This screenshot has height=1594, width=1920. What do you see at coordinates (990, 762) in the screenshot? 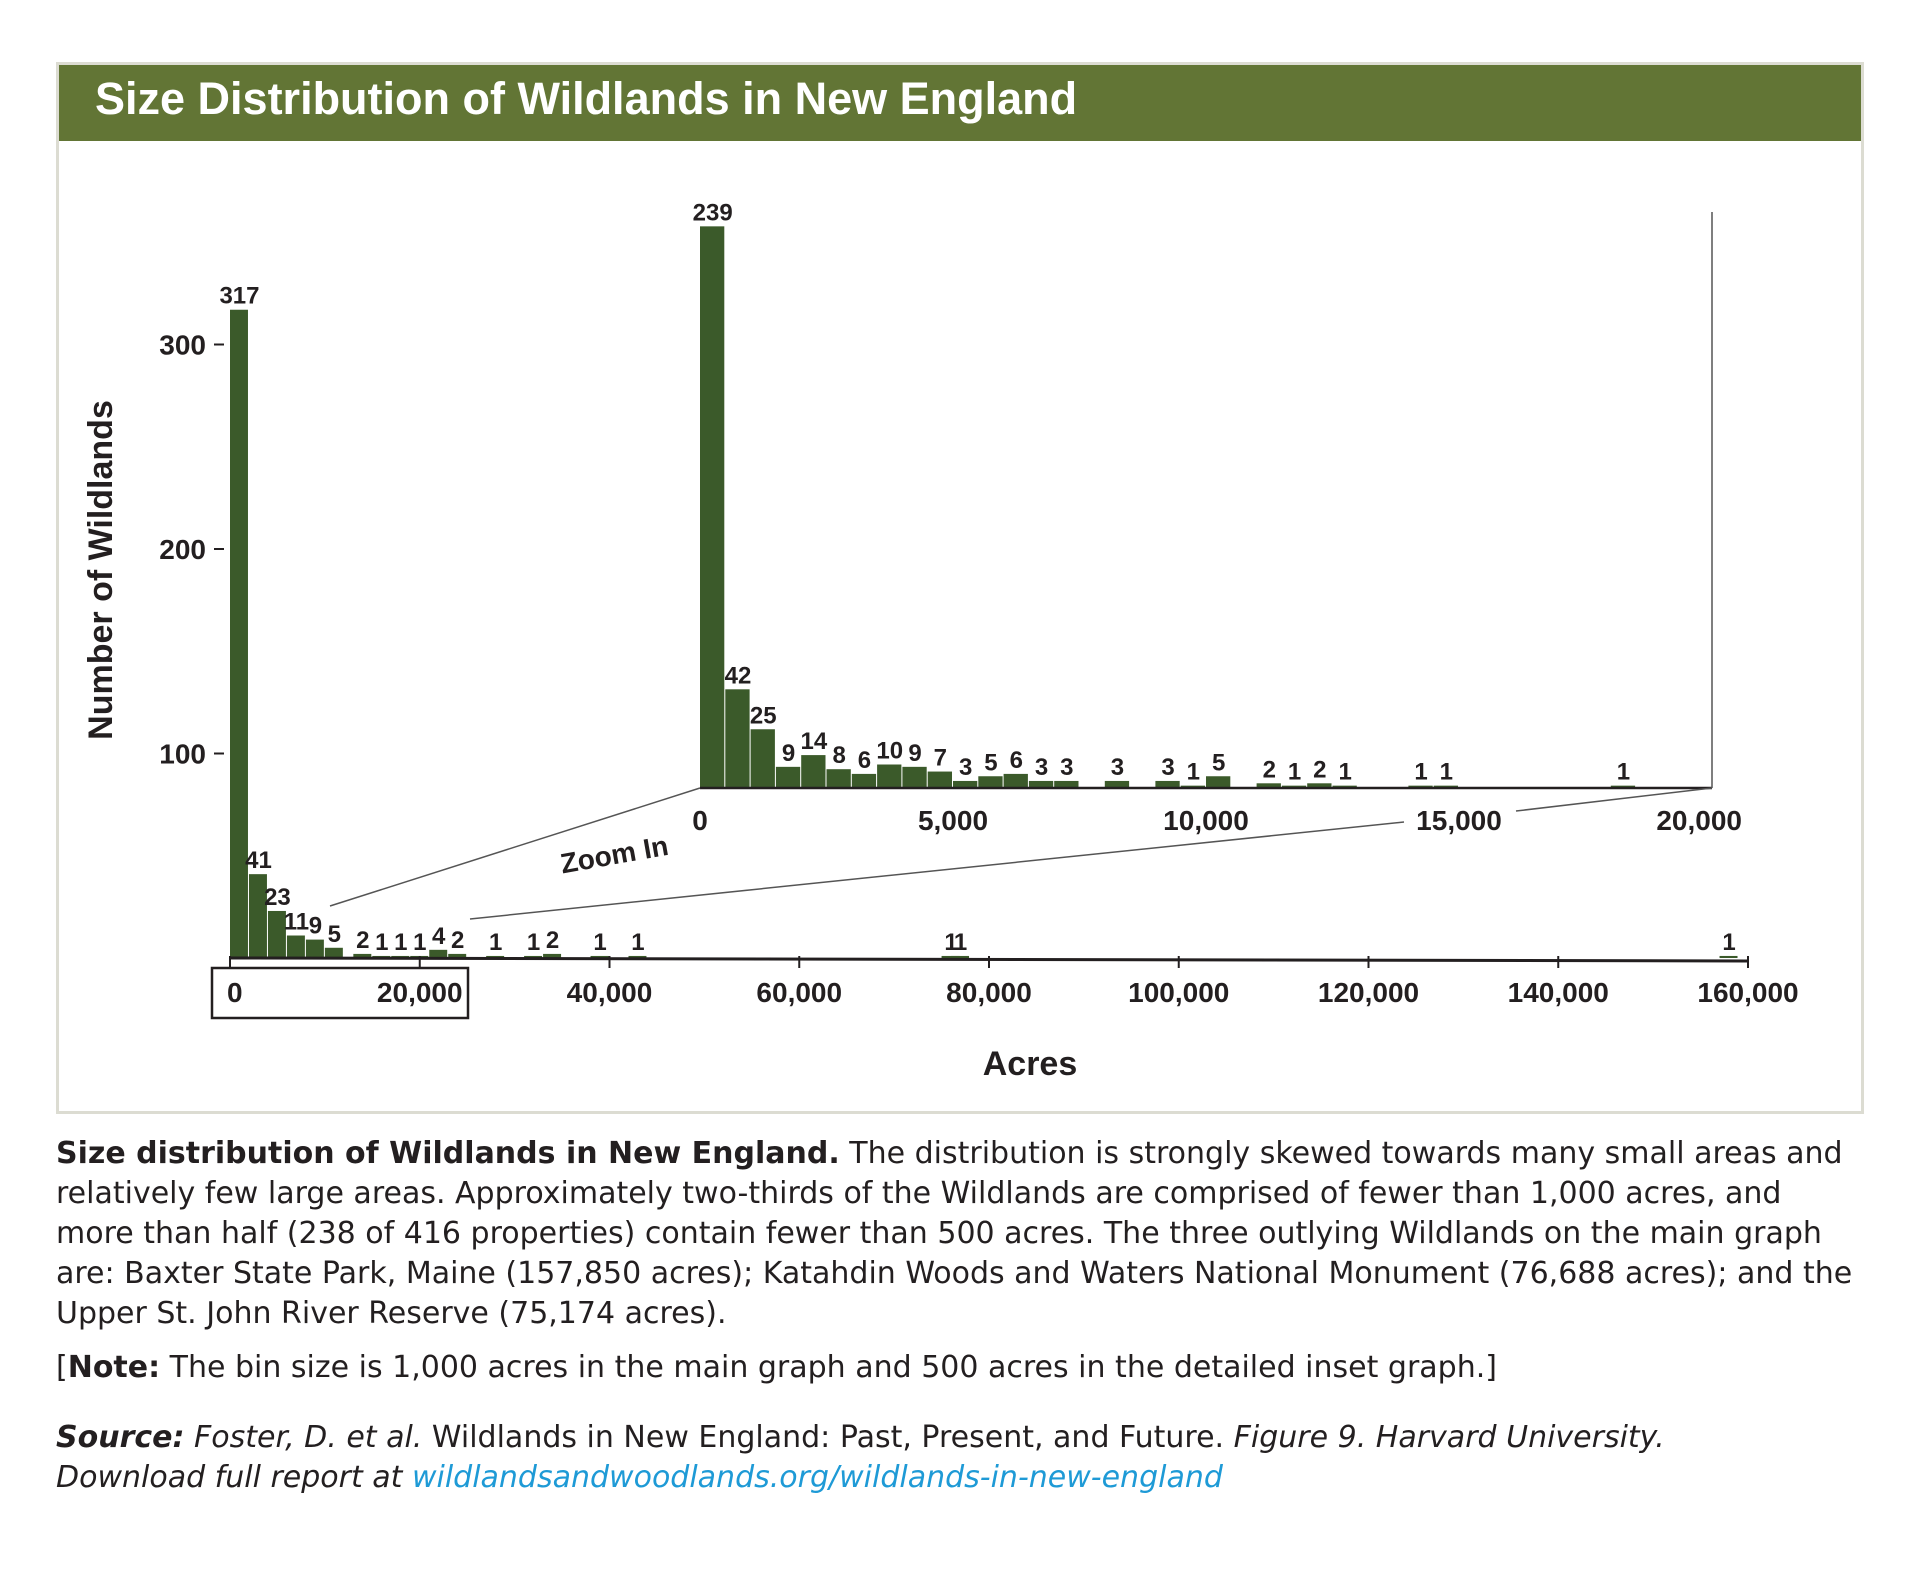
I see `inset-bar-label: 5` at bounding box center [990, 762].